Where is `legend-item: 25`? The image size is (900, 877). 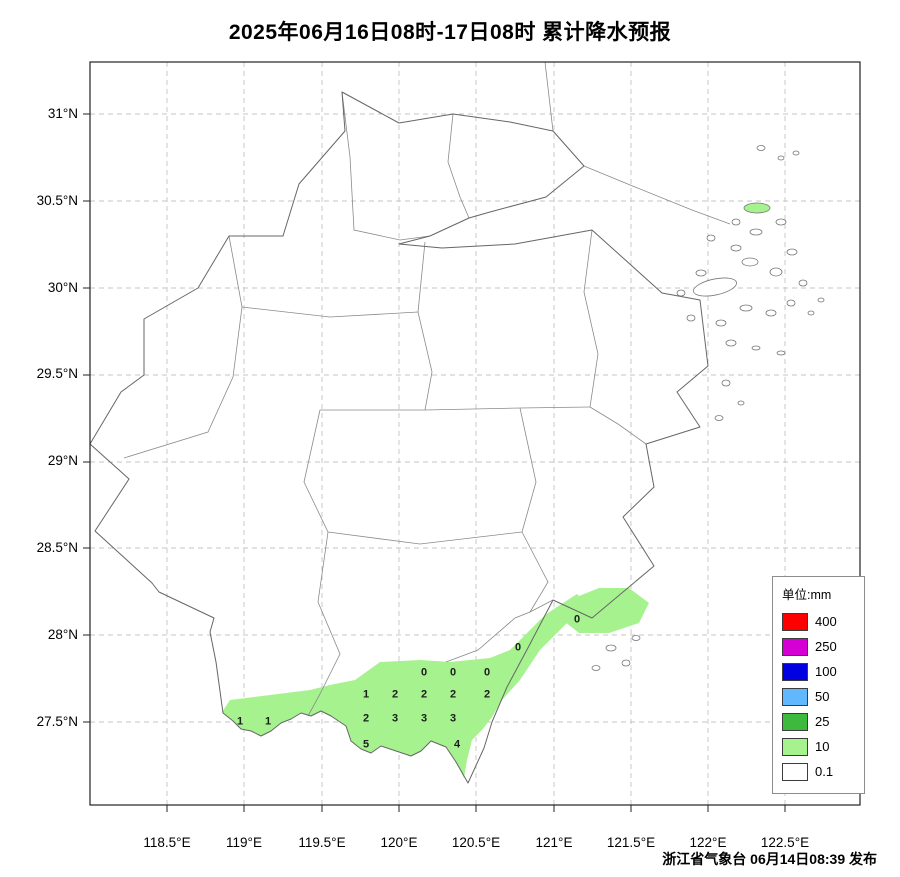
legend-item: 25 is located at coordinates (818, 721).